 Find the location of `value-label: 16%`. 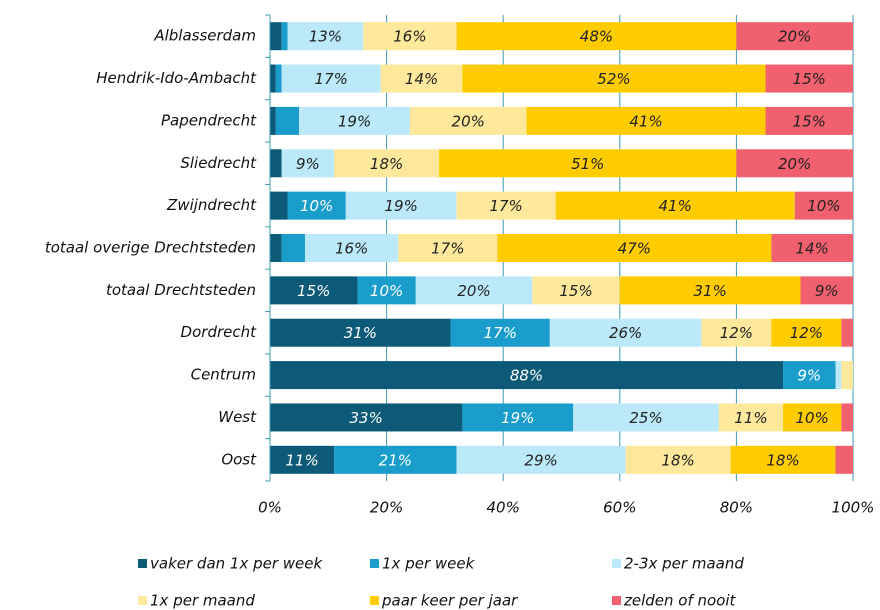

value-label: 16% is located at coordinates (409, 37).